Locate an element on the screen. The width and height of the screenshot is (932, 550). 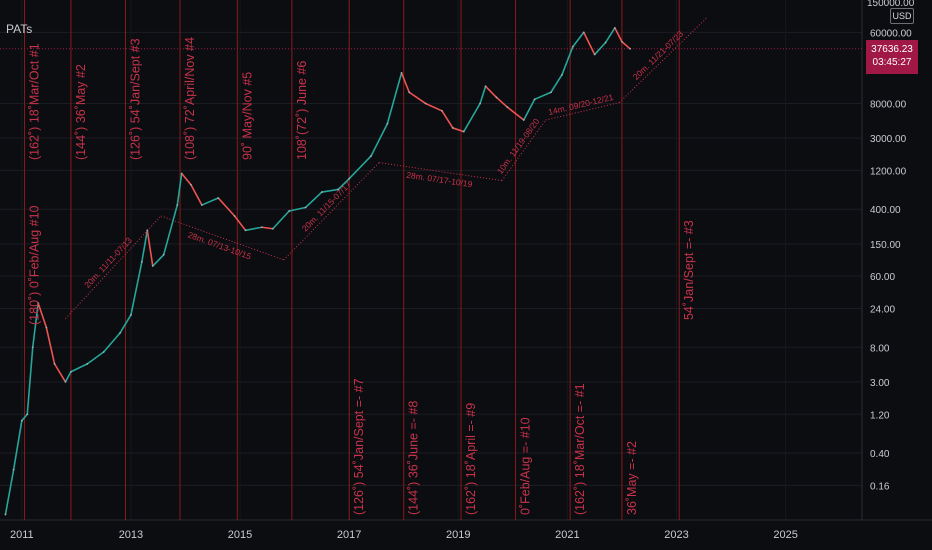
chart-title: PATs is located at coordinates (19, 29).